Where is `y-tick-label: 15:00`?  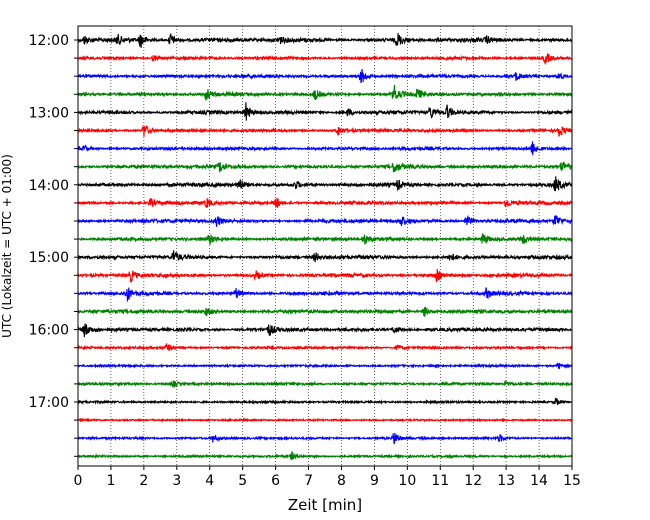
y-tick-label: 15:00 is located at coordinates (49, 258).